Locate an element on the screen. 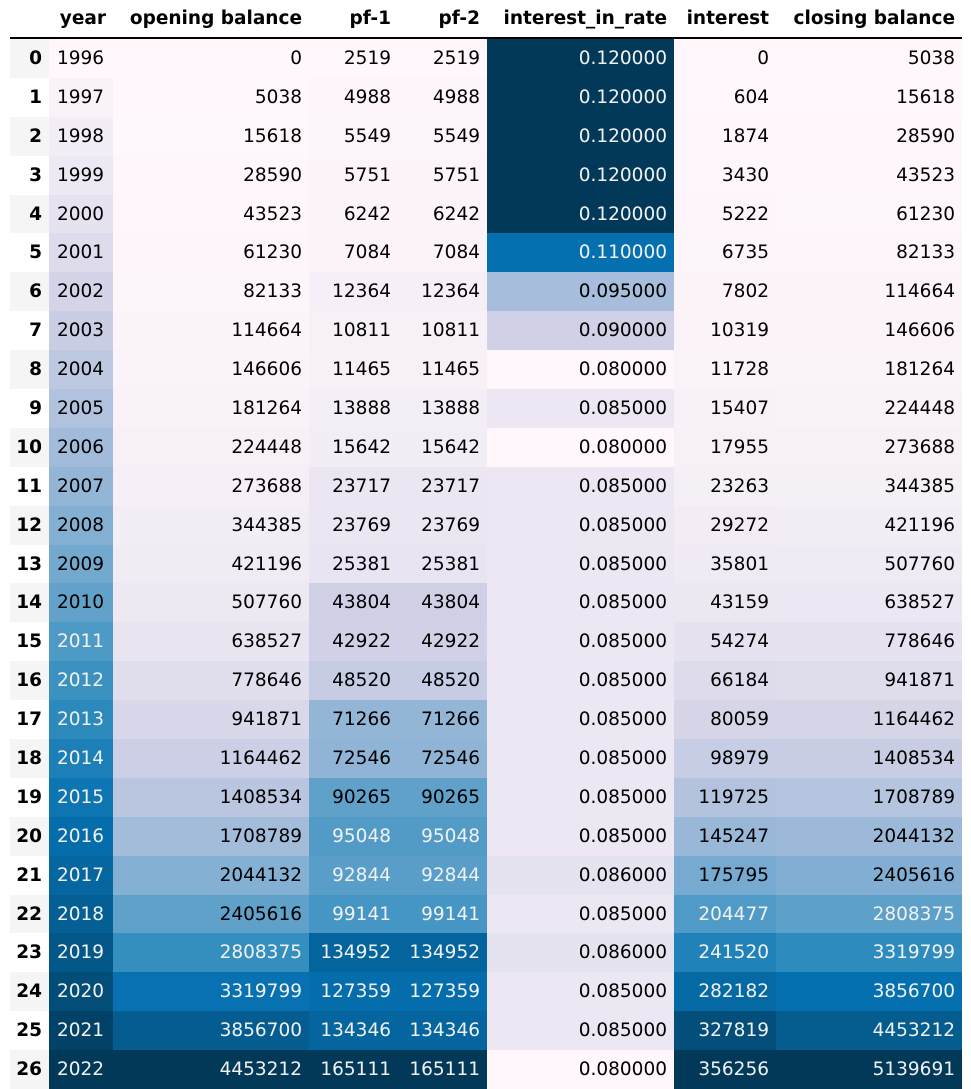 The height and width of the screenshot is (1089, 971). pf-1-cell: 15642 is located at coordinates (353, 447).